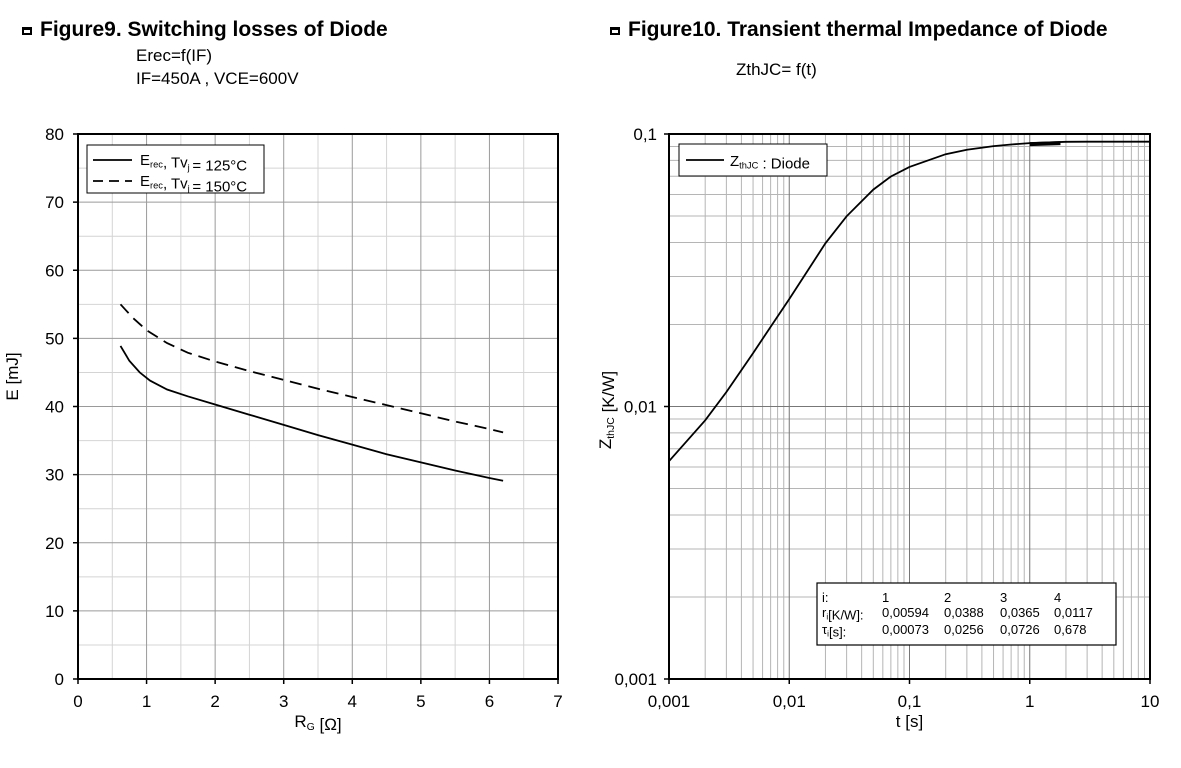  Describe the element at coordinates (193, 163) in the screenshot. I see `legend-label: Erec, Tvj = 125°C` at that location.